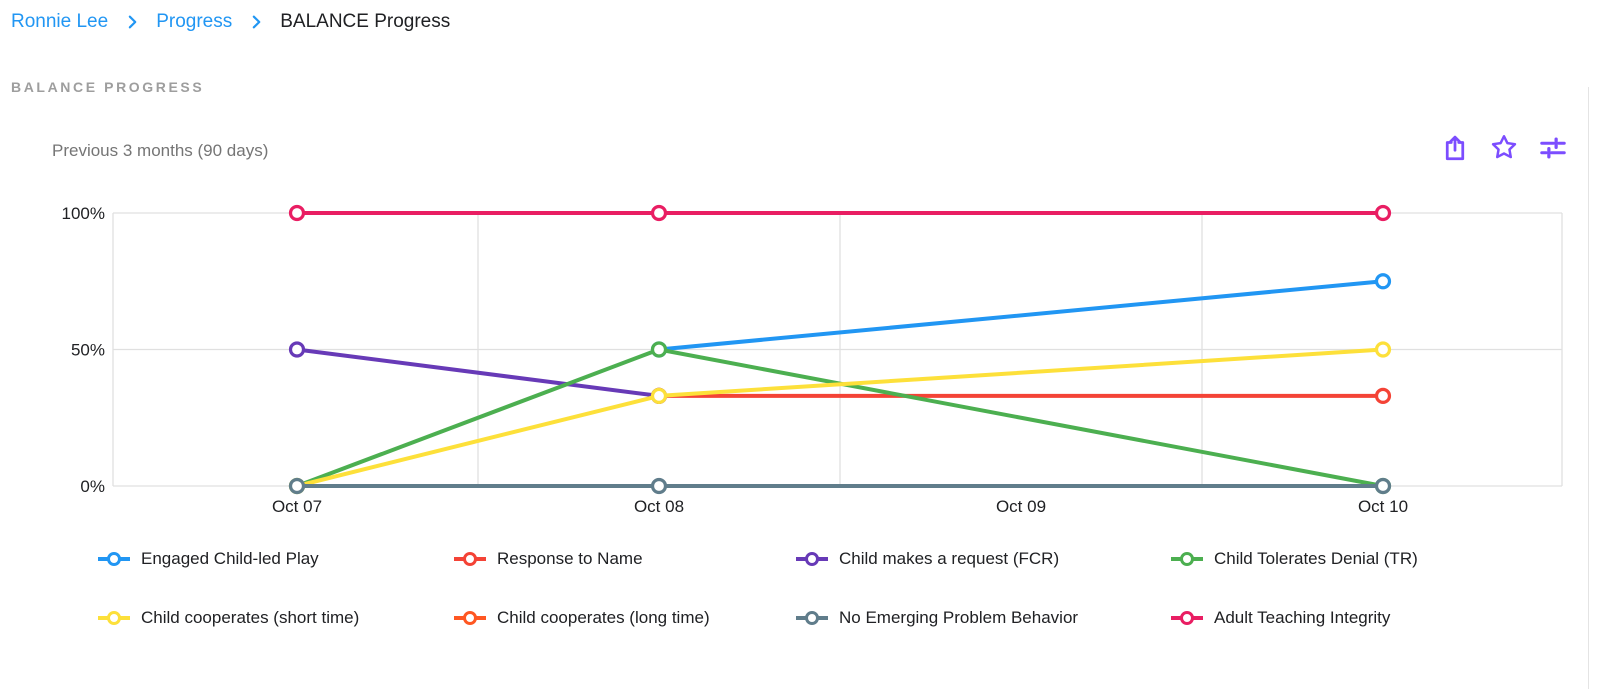 The height and width of the screenshot is (689, 1600). I want to click on chart-settings-button, so click(1553, 148).